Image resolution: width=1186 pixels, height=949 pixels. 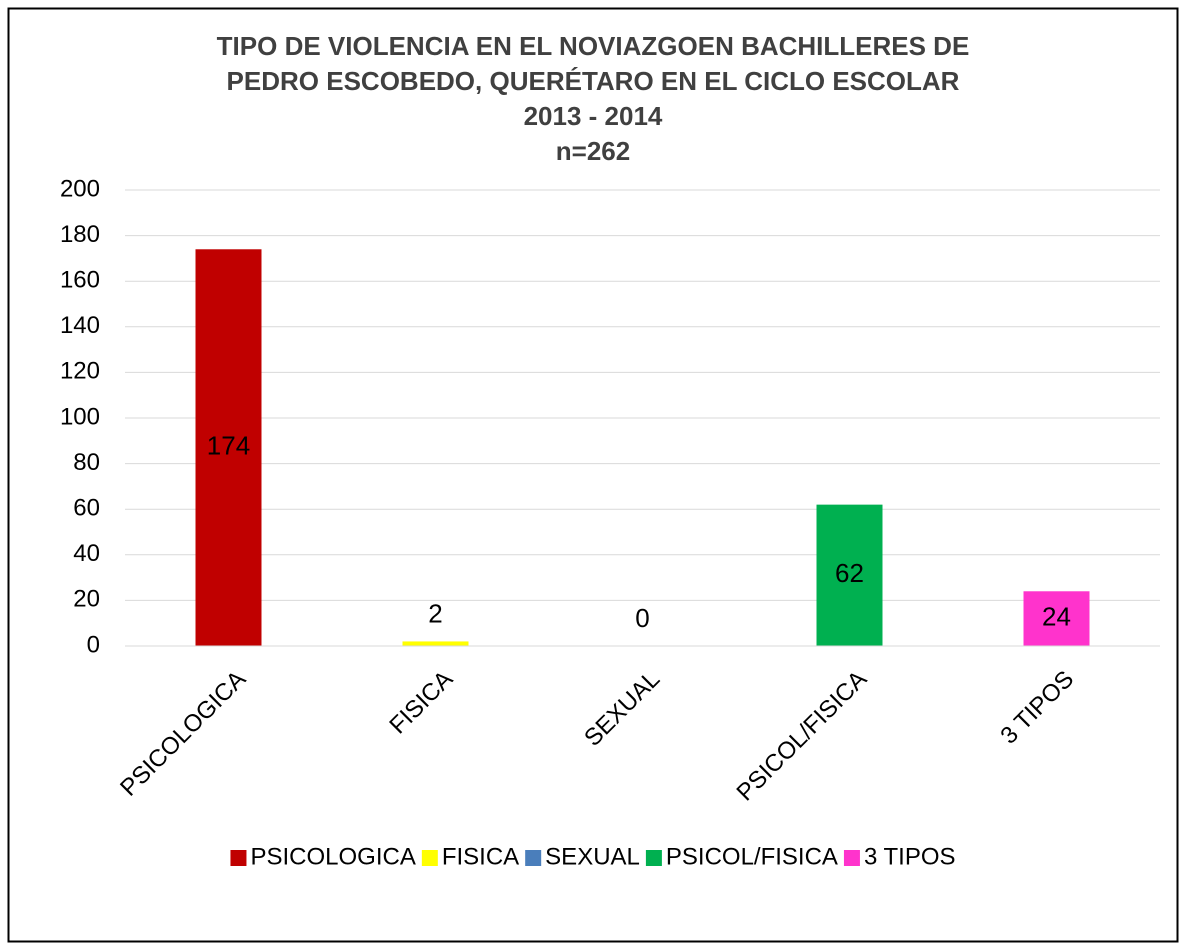 What do you see at coordinates (86, 553) in the screenshot?
I see `y-tick-label: 40` at bounding box center [86, 553].